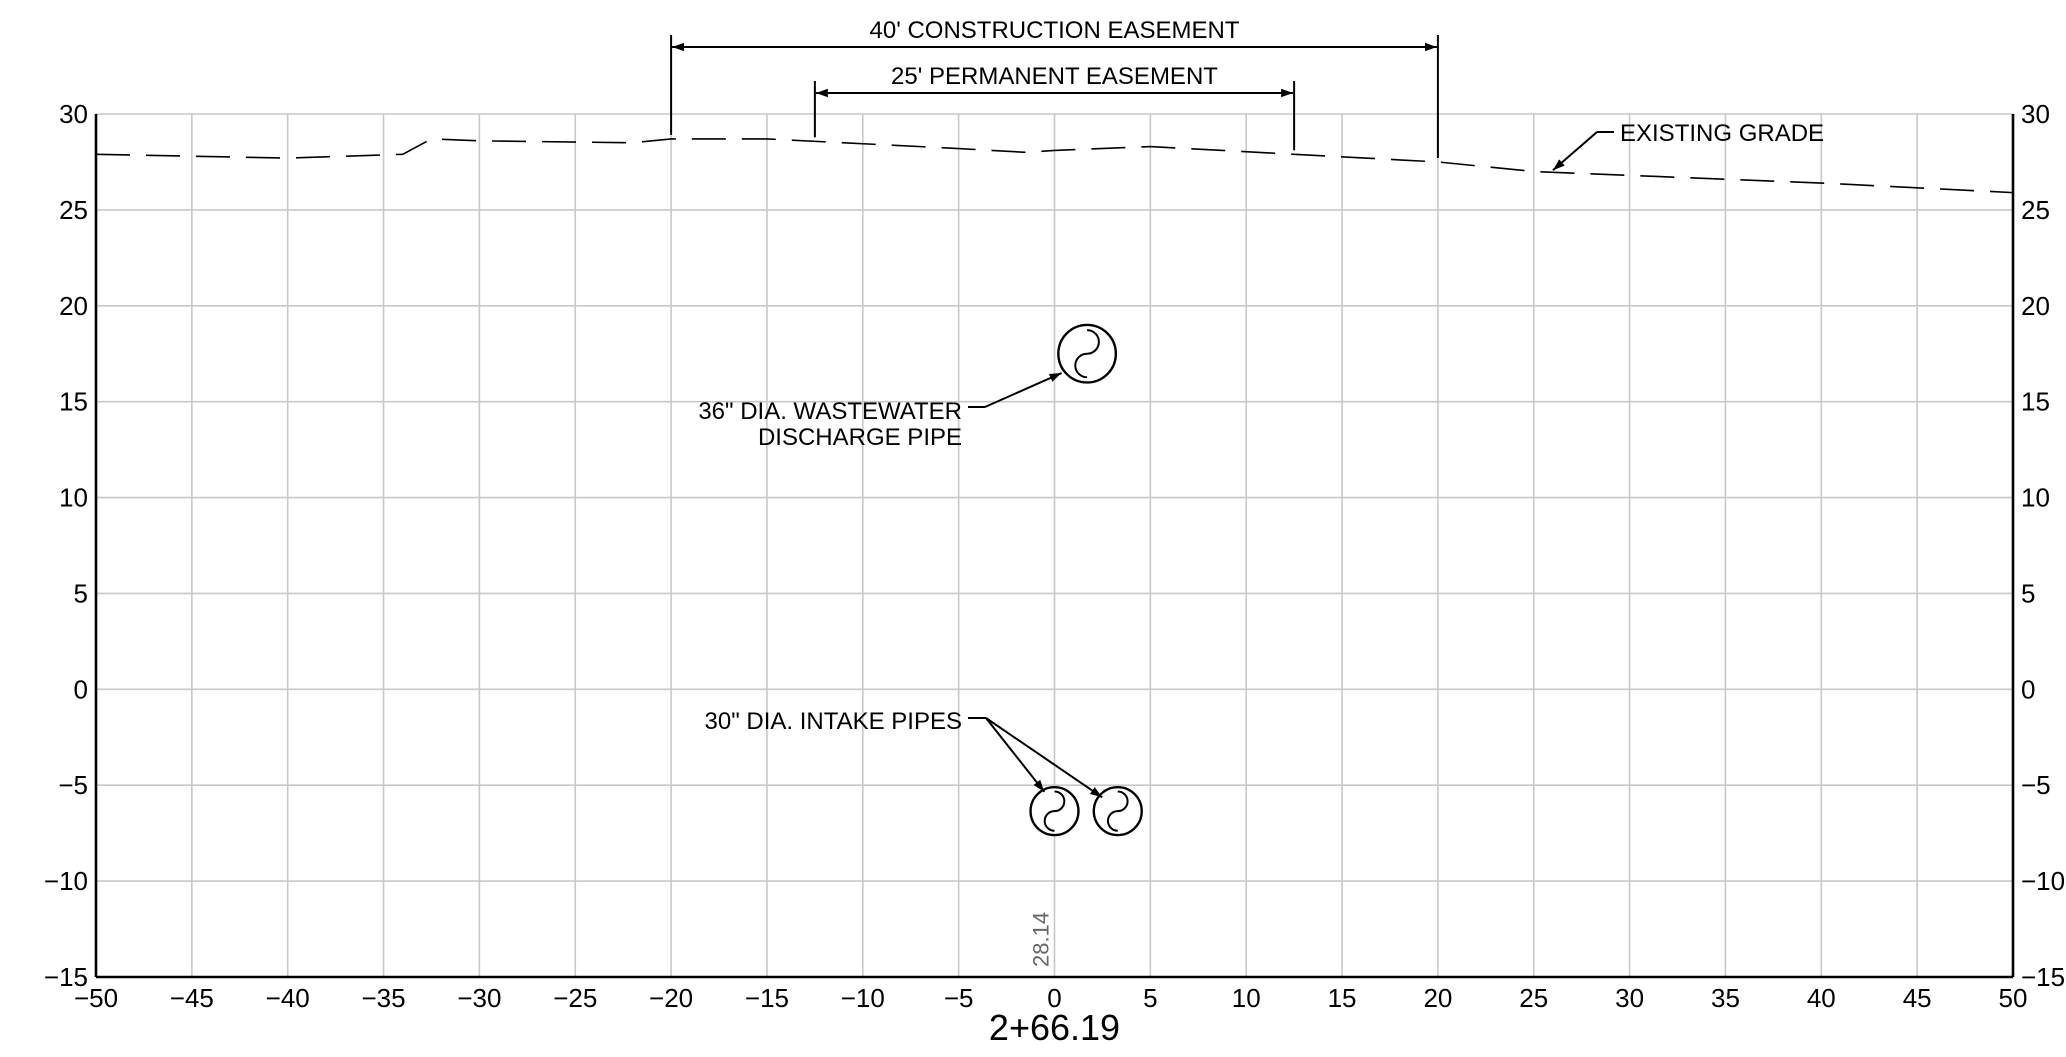 This screenshot has height=1057, width=2066. Describe the element at coordinates (73, 498) in the screenshot. I see `y-tick-label-left: 10` at that location.